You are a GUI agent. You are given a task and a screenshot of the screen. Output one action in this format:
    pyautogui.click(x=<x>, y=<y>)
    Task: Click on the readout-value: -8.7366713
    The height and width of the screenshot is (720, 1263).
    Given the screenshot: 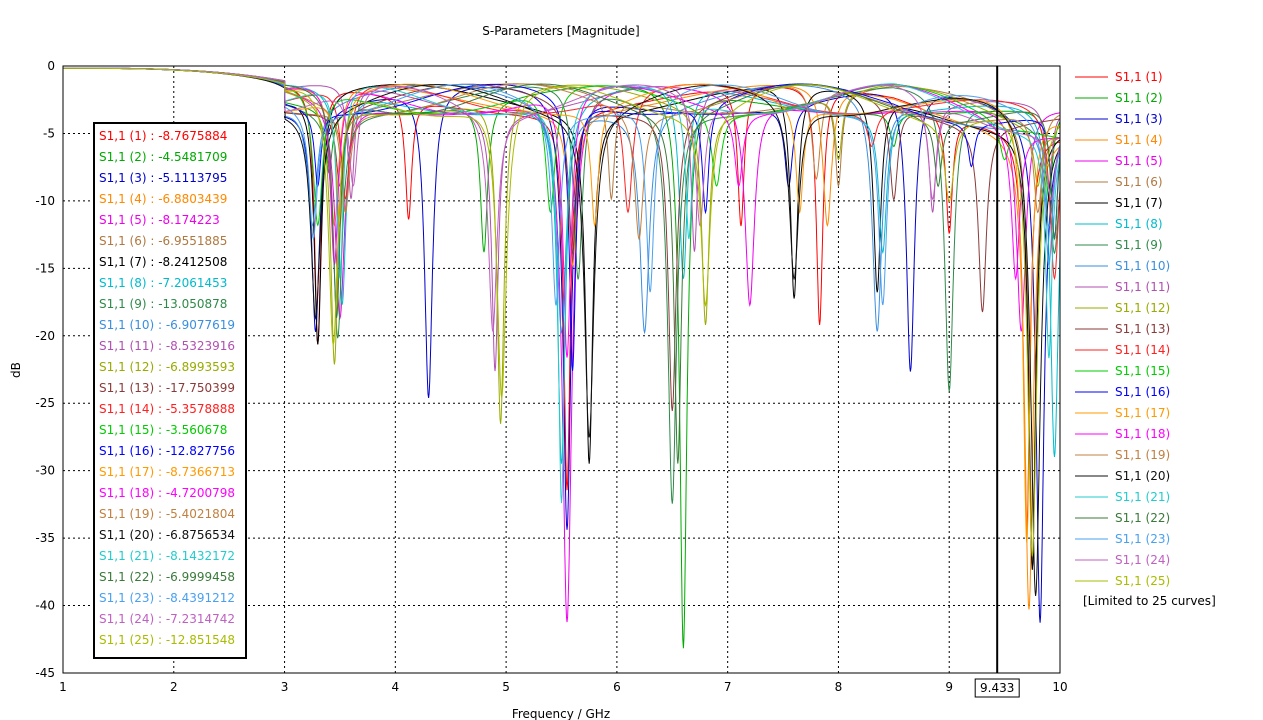 What is the action you would take?
    pyautogui.click(x=200, y=472)
    